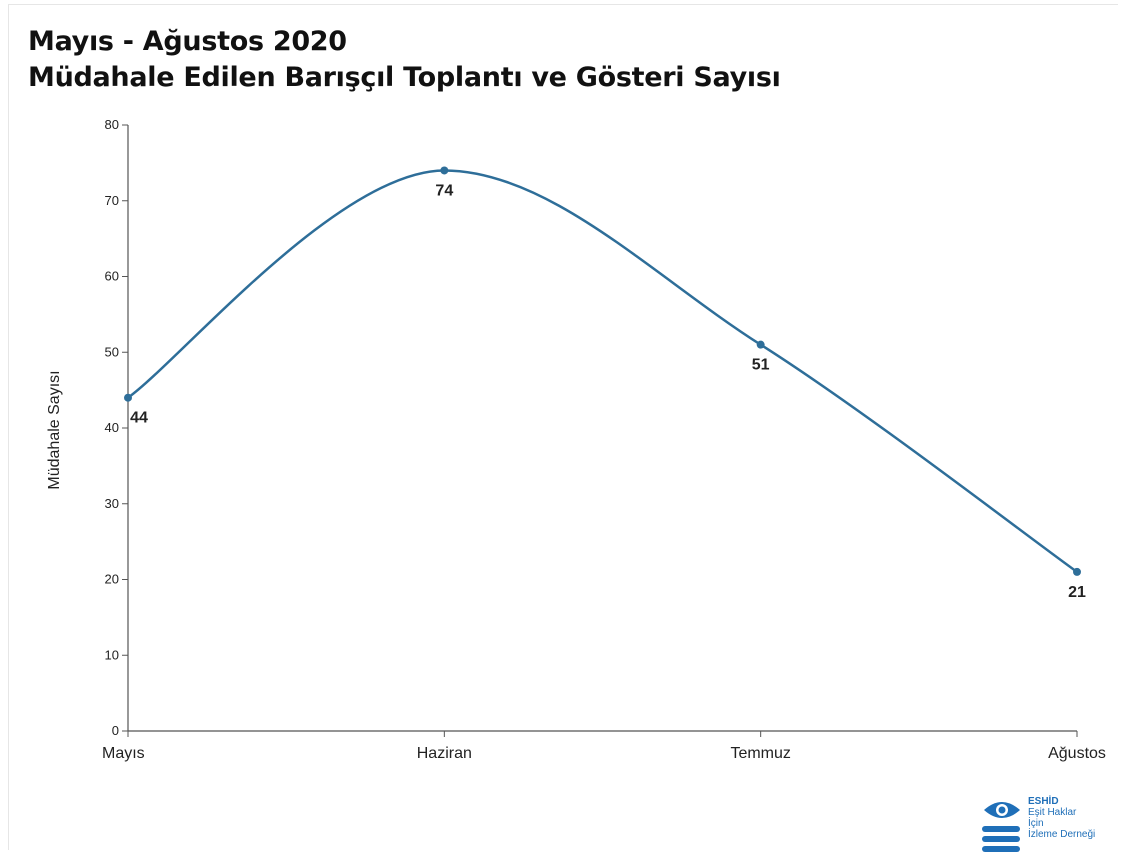 This screenshot has height=852, width=1125. I want to click on data-label: 51, so click(761, 365).